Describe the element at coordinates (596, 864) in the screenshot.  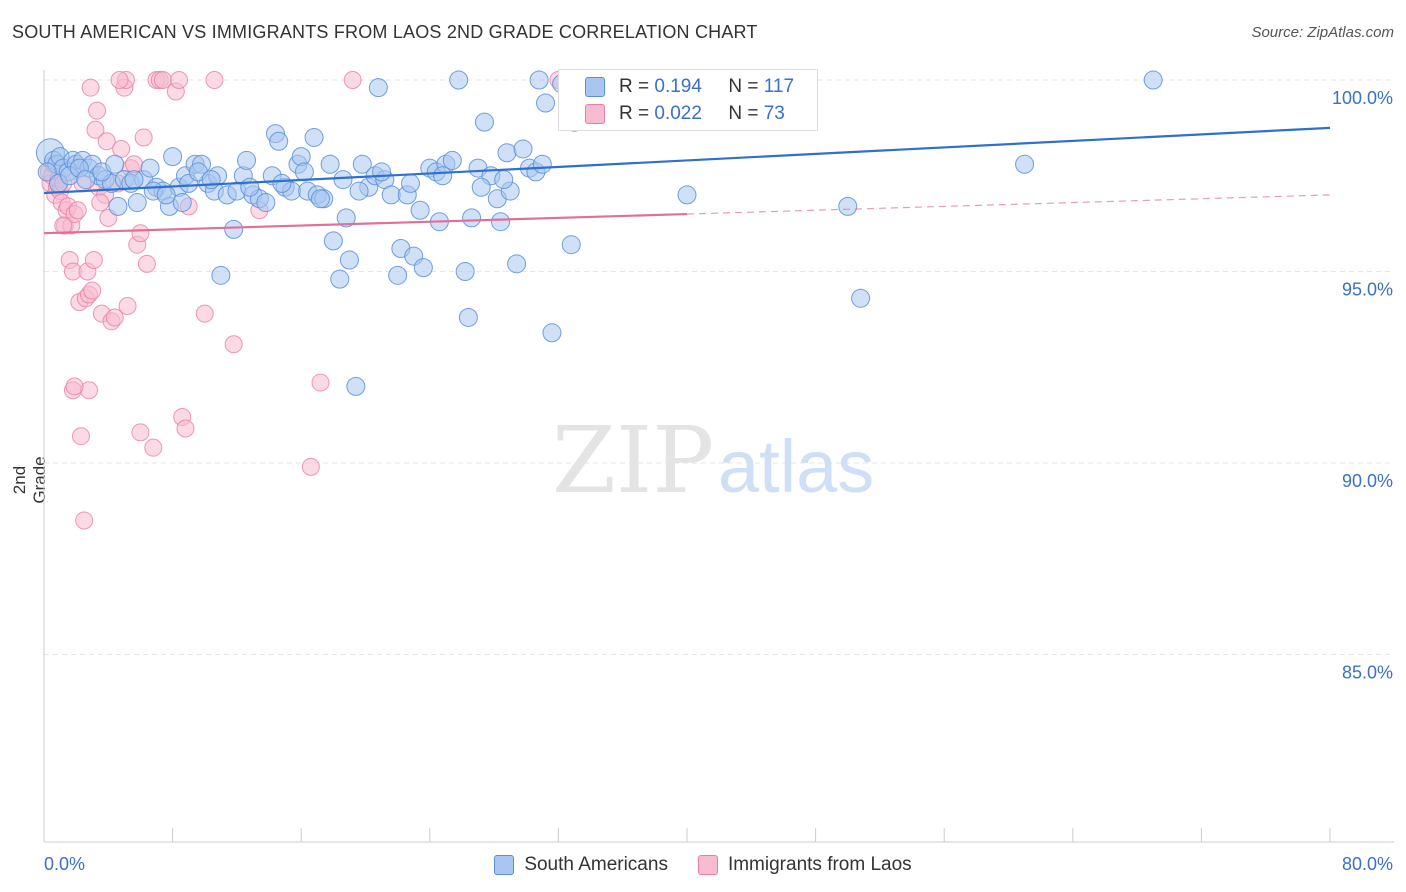
I see `legend-label-south-americans: South Americans` at that location.